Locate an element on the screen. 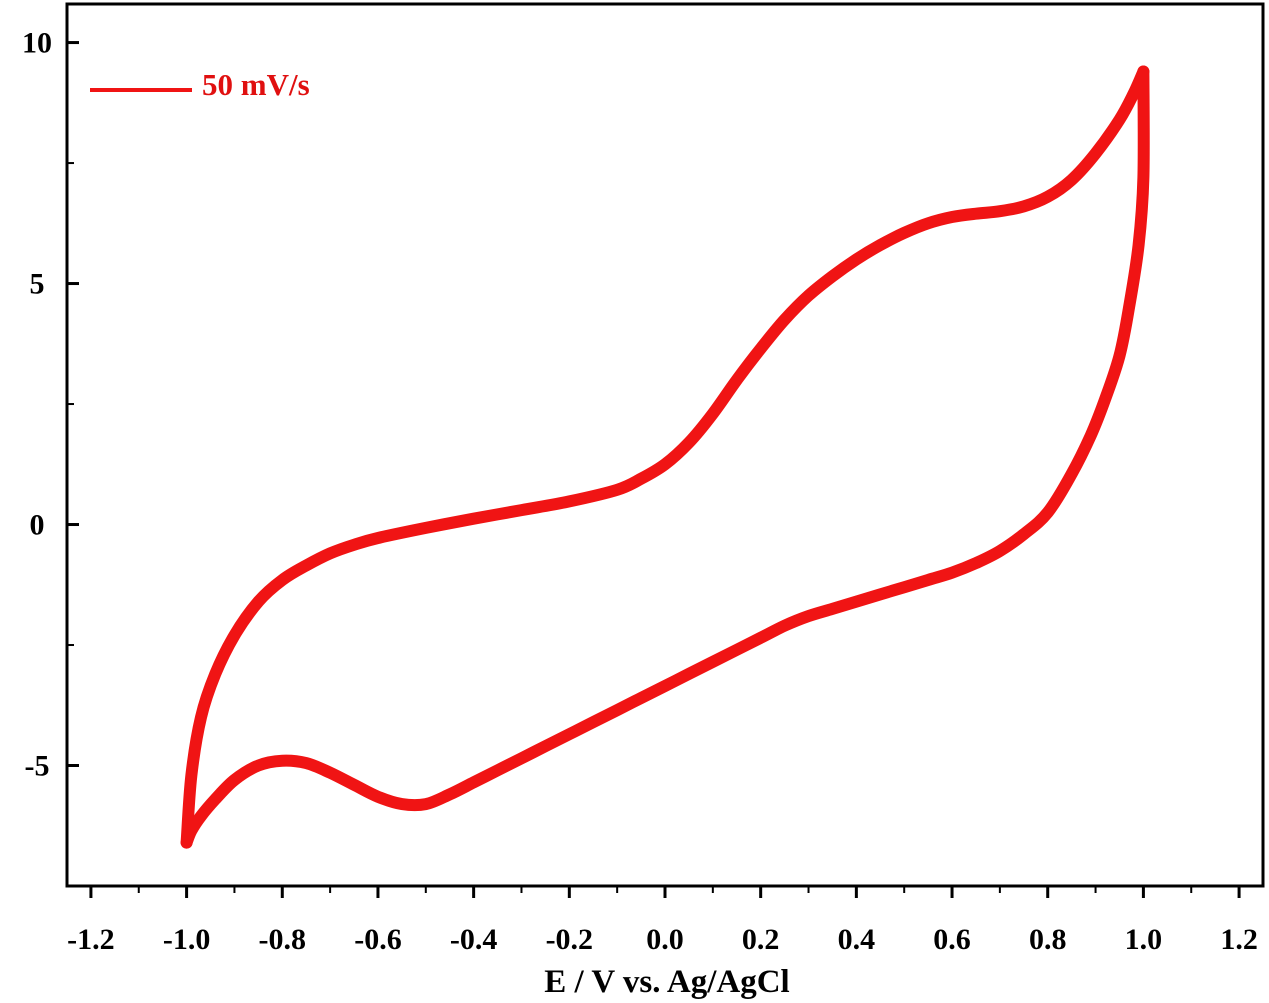 The width and height of the screenshot is (1269, 1003). x-tick-label: -1.0 is located at coordinates (187, 939).